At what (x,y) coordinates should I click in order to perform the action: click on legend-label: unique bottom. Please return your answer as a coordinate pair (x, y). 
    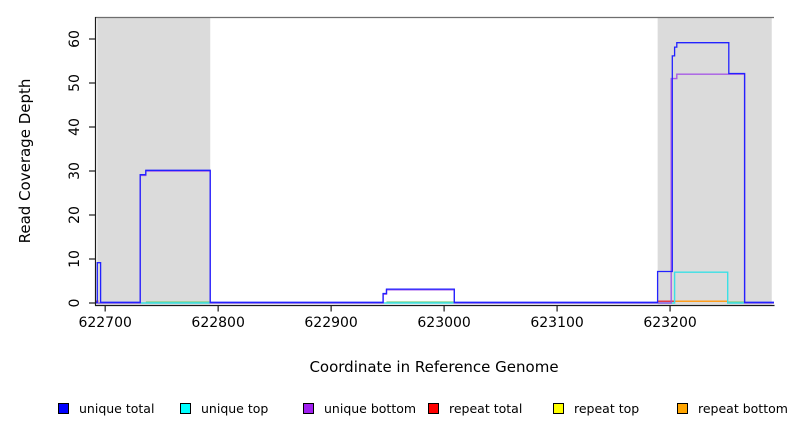
    Looking at the image, I should click on (370, 408).